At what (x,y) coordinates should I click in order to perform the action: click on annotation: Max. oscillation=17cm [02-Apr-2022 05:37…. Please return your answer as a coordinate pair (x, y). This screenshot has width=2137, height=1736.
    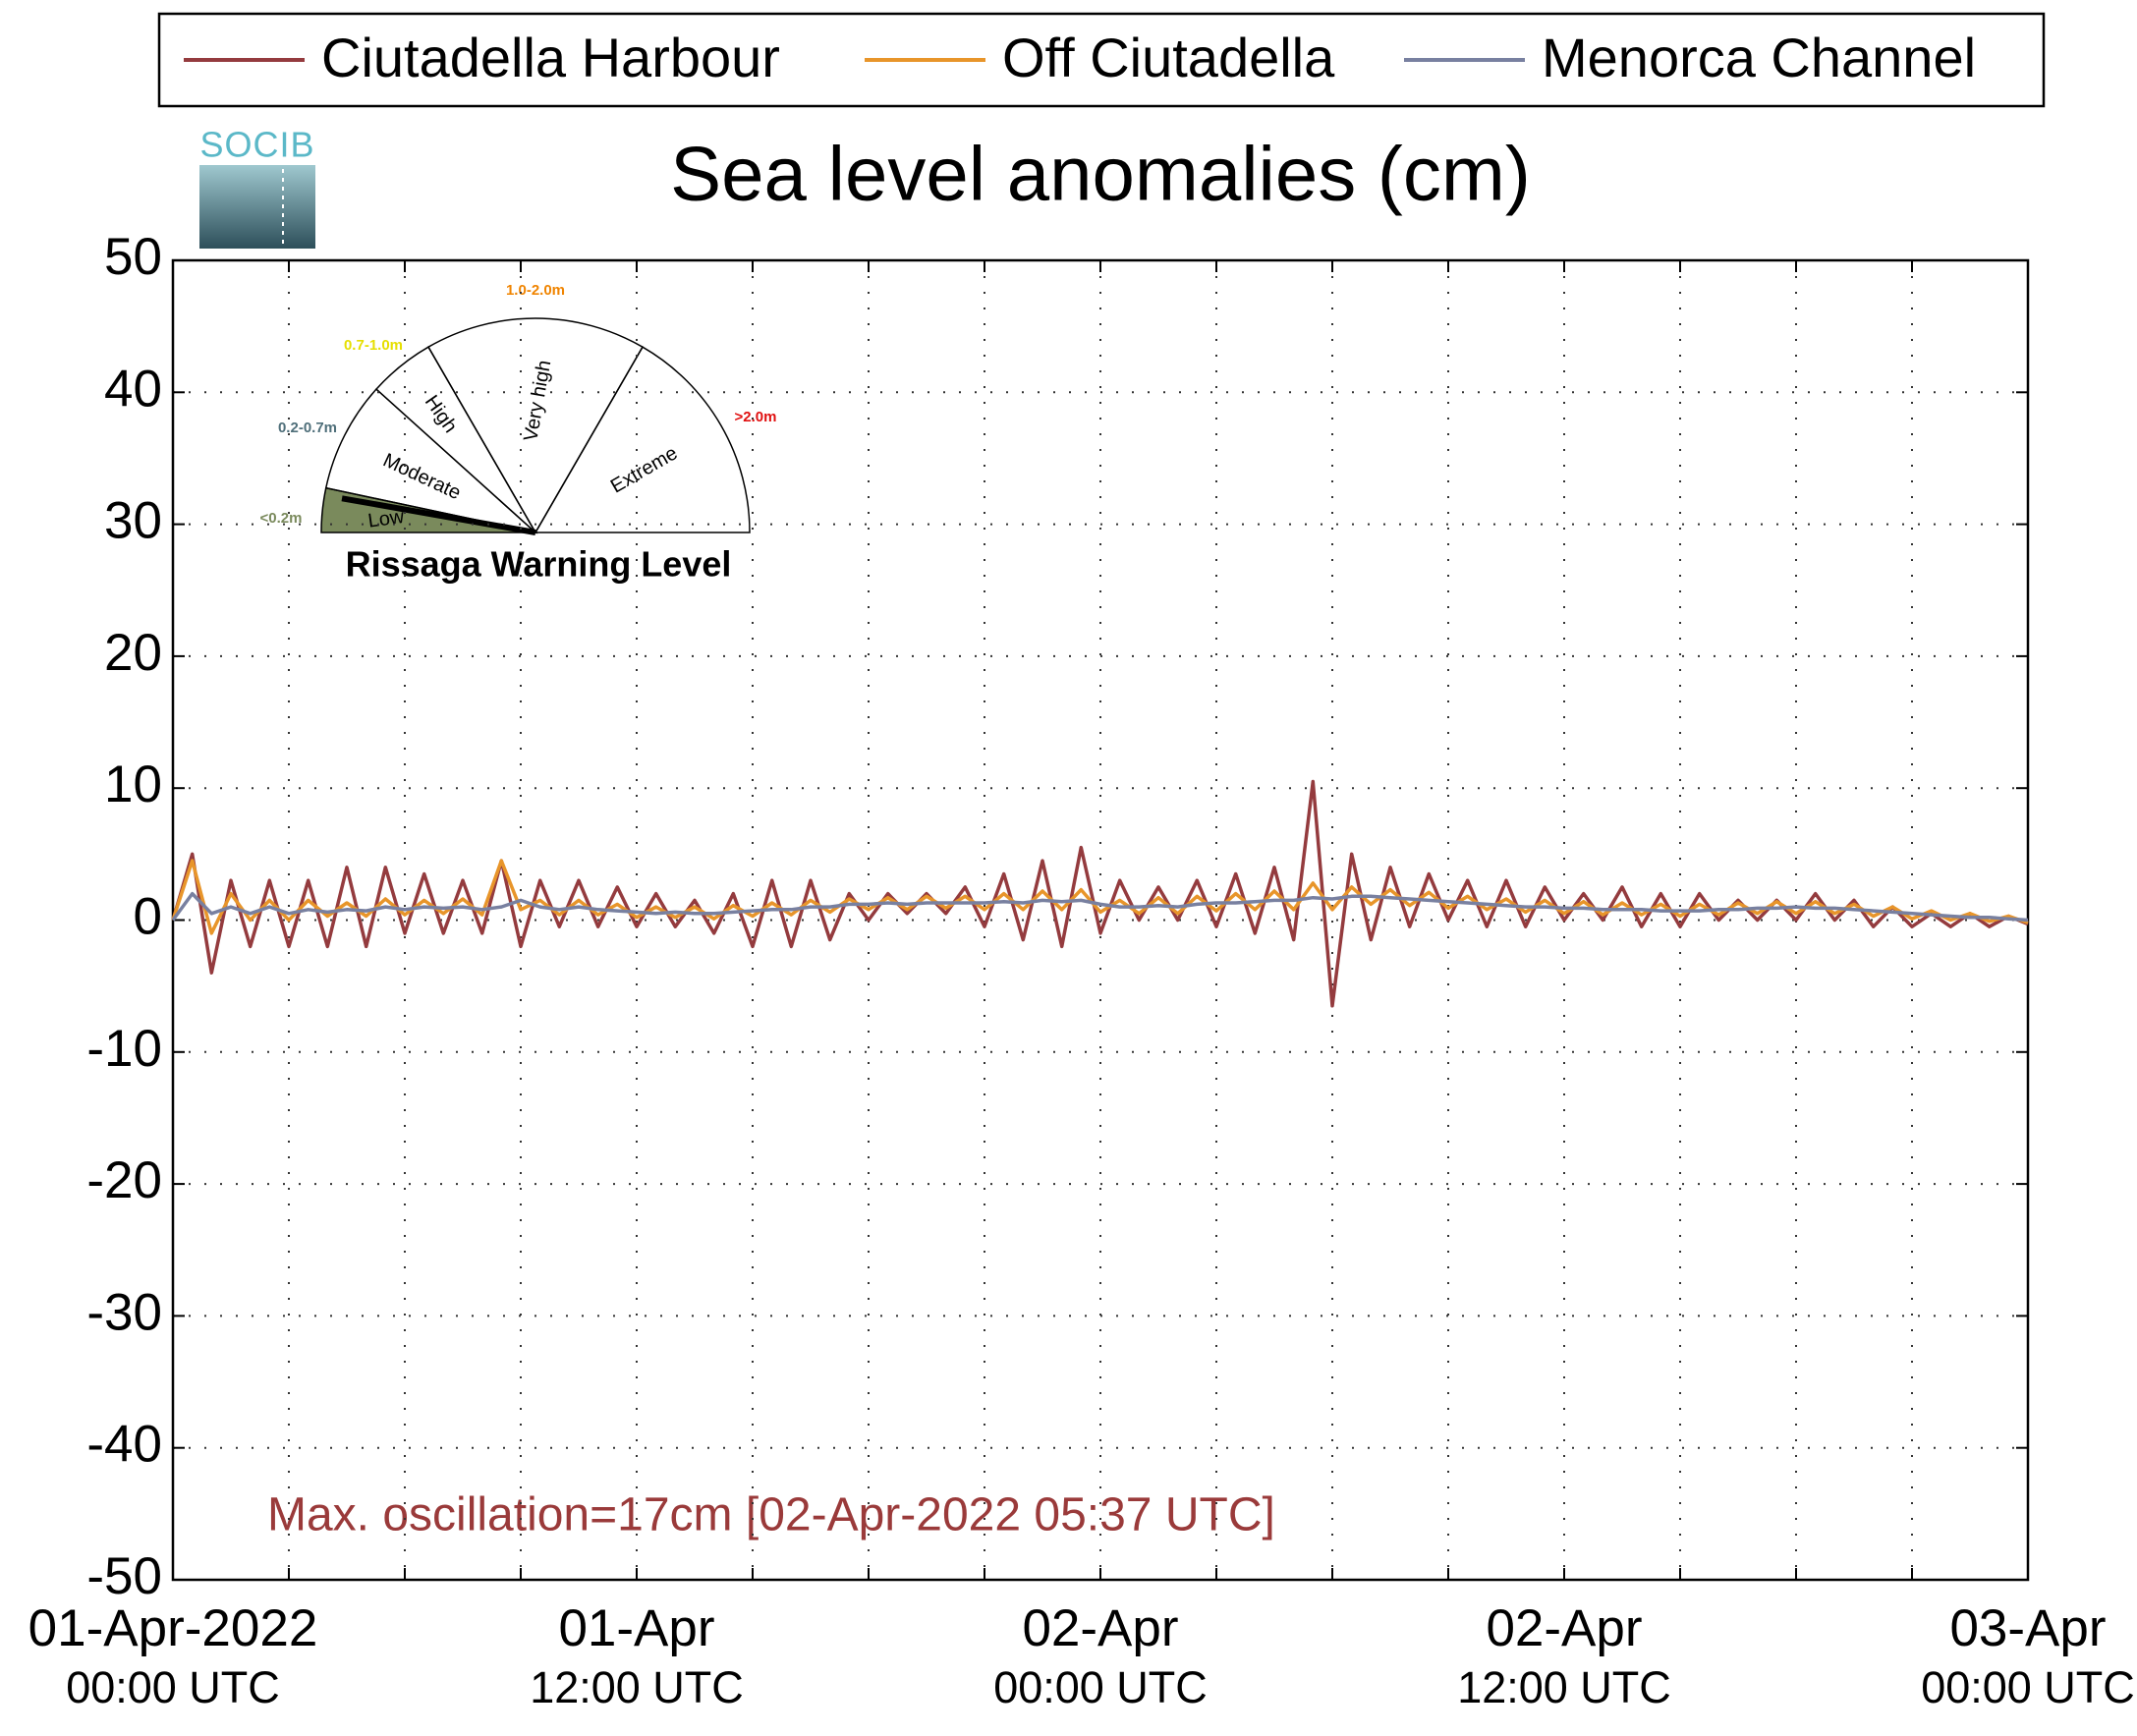
    Looking at the image, I should click on (771, 1515).